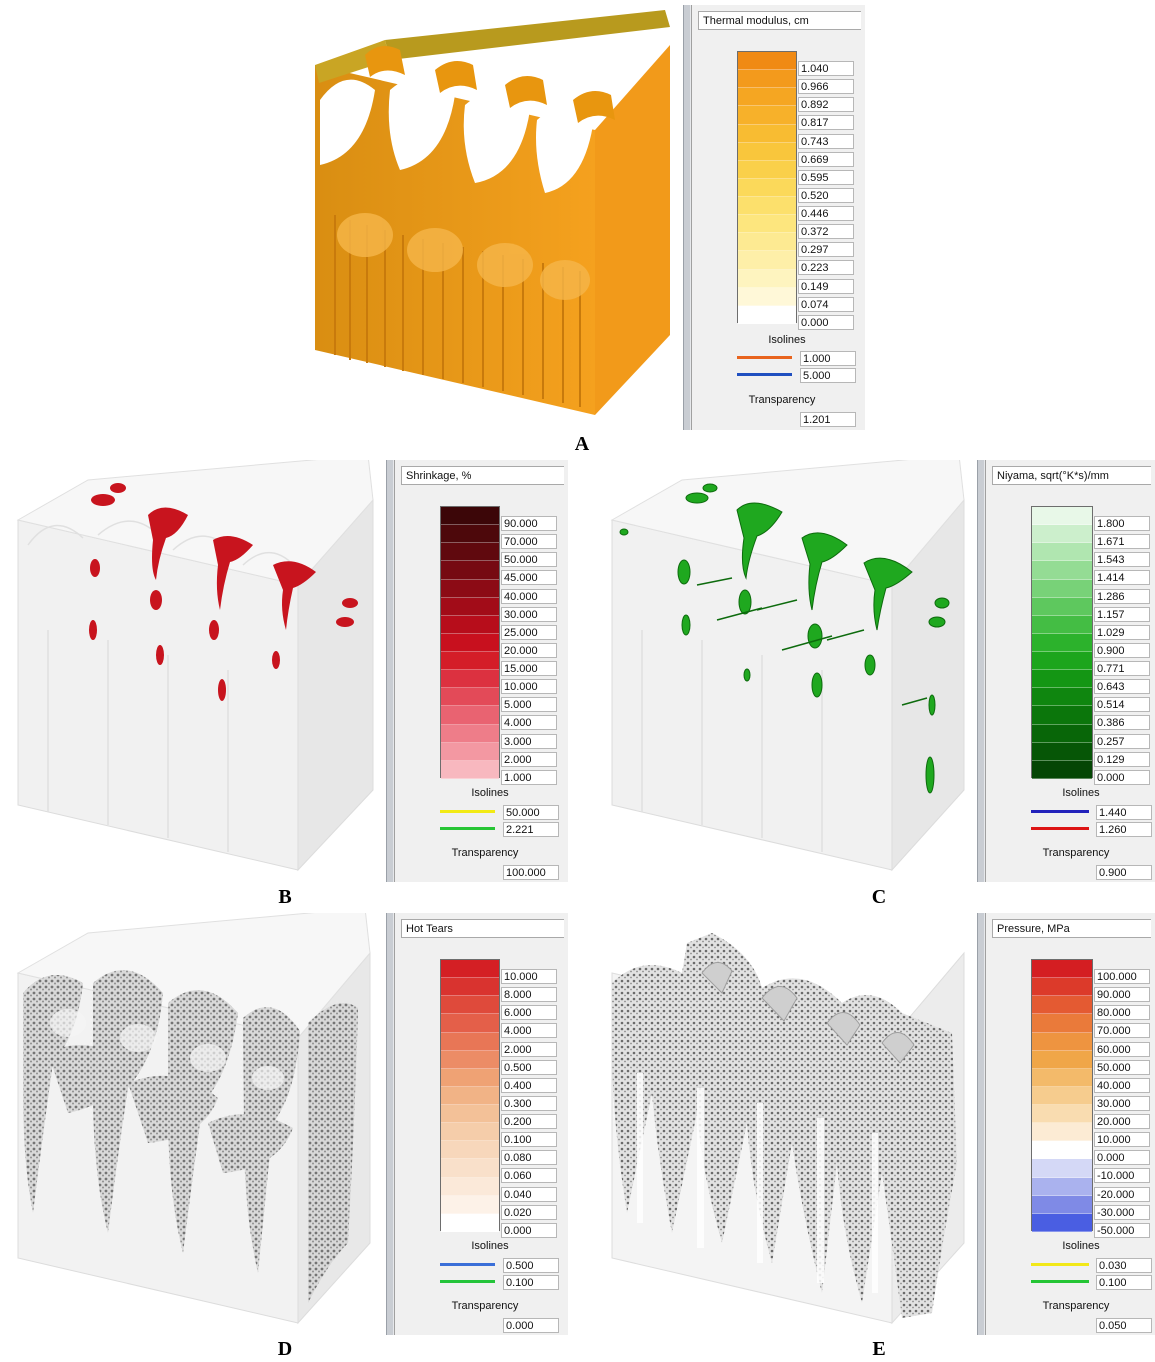 The image size is (1155, 1362). Describe the element at coordinates (826, 105) in the screenshot. I see `scale-value: 0.892` at that location.